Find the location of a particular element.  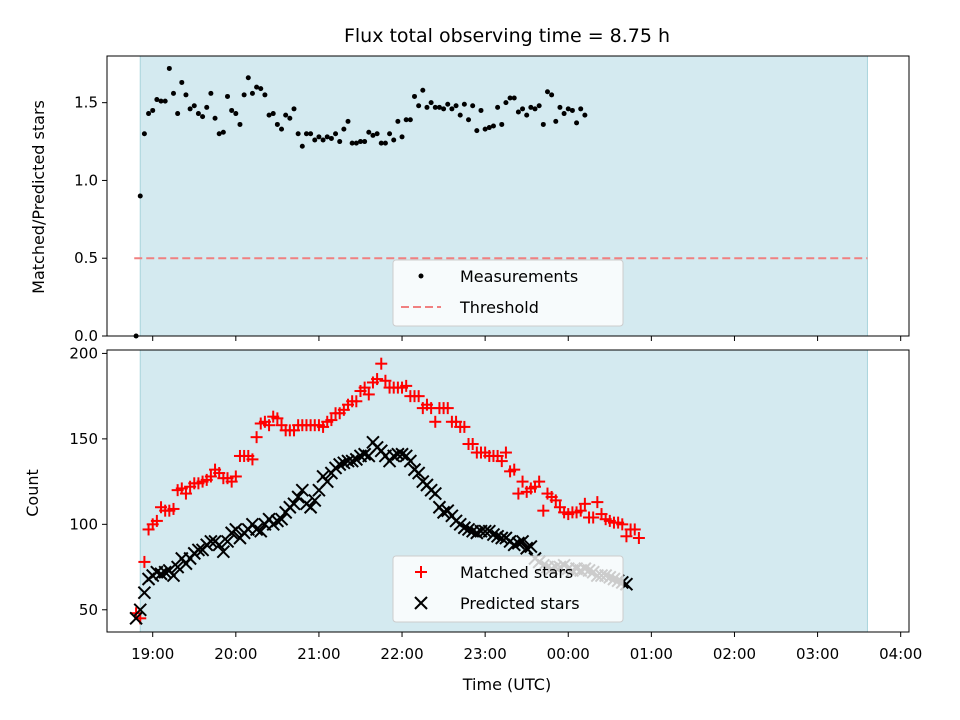

bottom-xtick-label: 00:00 is located at coordinates (568, 654).